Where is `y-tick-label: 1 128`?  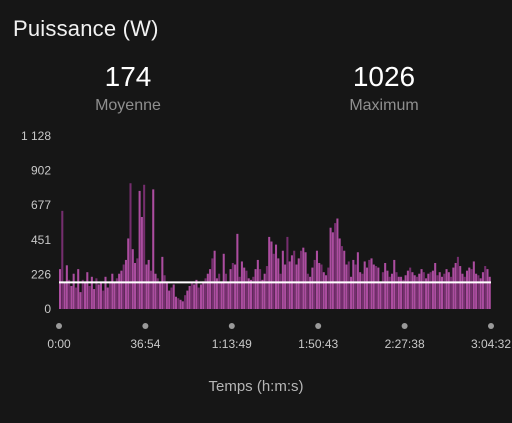
y-tick-label: 1 128 is located at coordinates (36, 136).